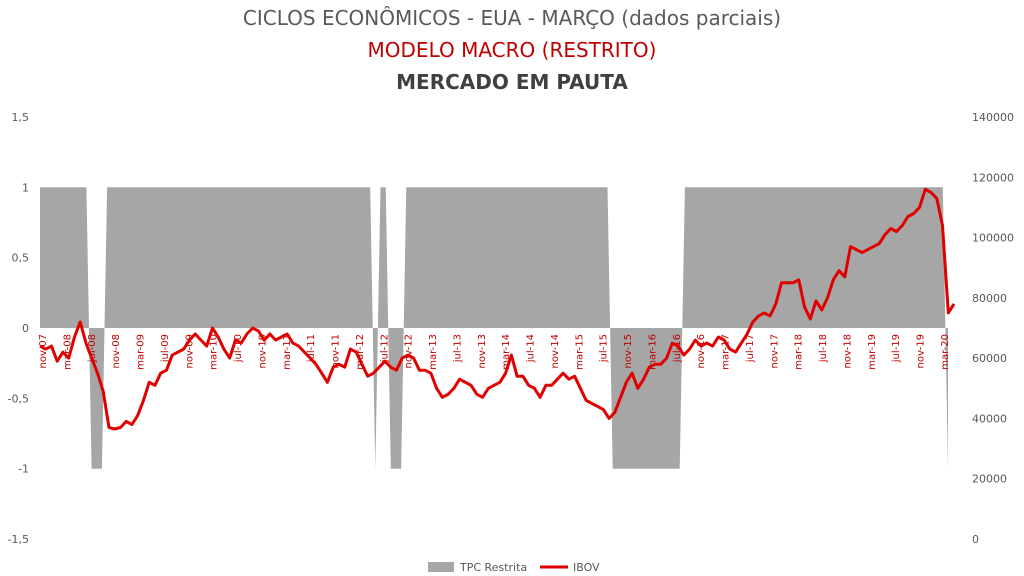 This screenshot has height=576, width=1024. Describe the element at coordinates (799, 352) in the screenshot. I see `x-tick-label: mar-18` at that location.